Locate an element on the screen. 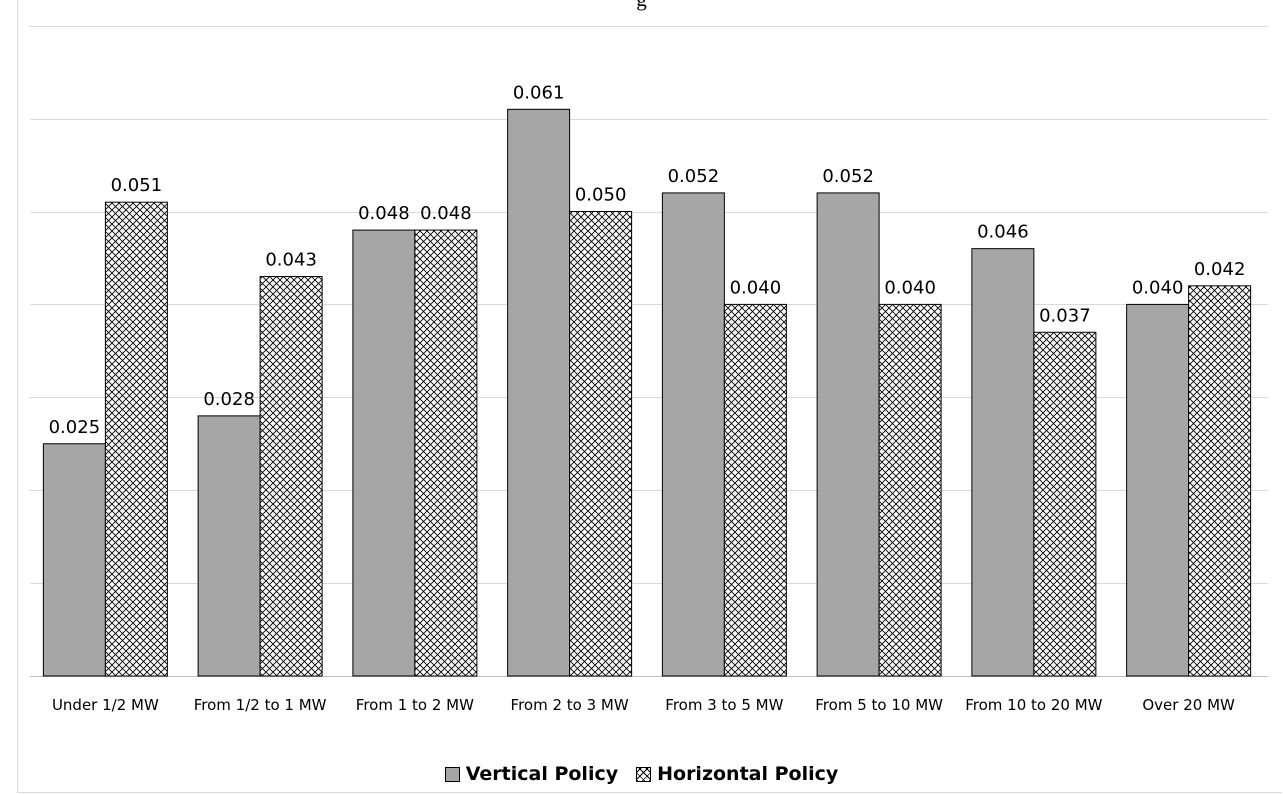  data-label-vertical: 0.028 is located at coordinates (229, 399).